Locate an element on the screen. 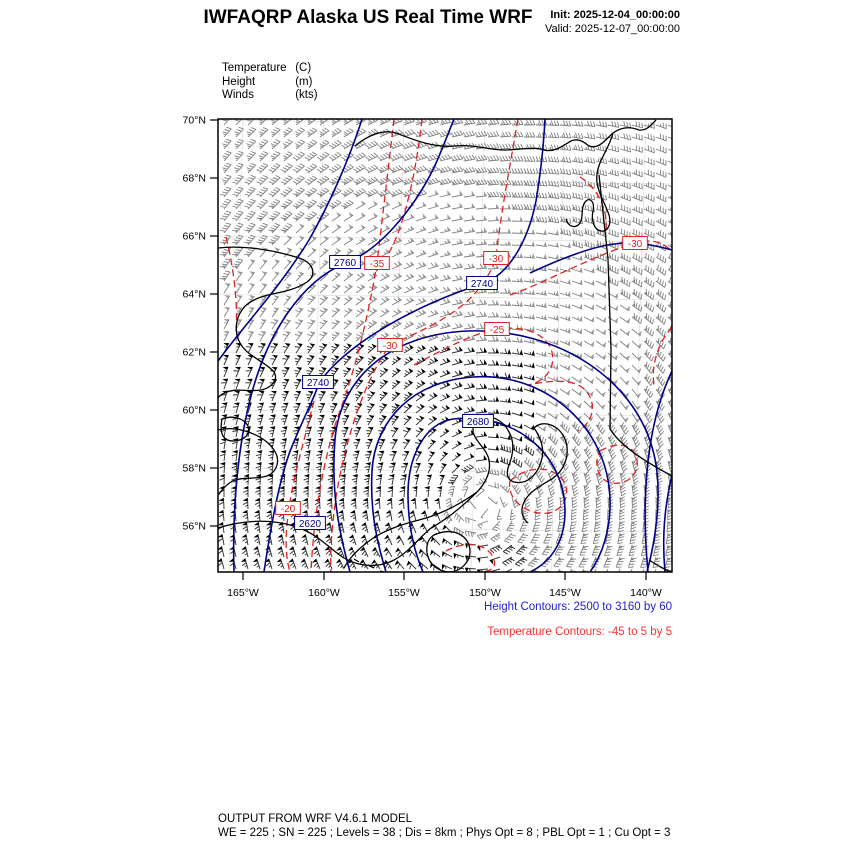 The width and height of the screenshot is (850, 850). svg-text: 58°N is located at coordinates (194, 469).